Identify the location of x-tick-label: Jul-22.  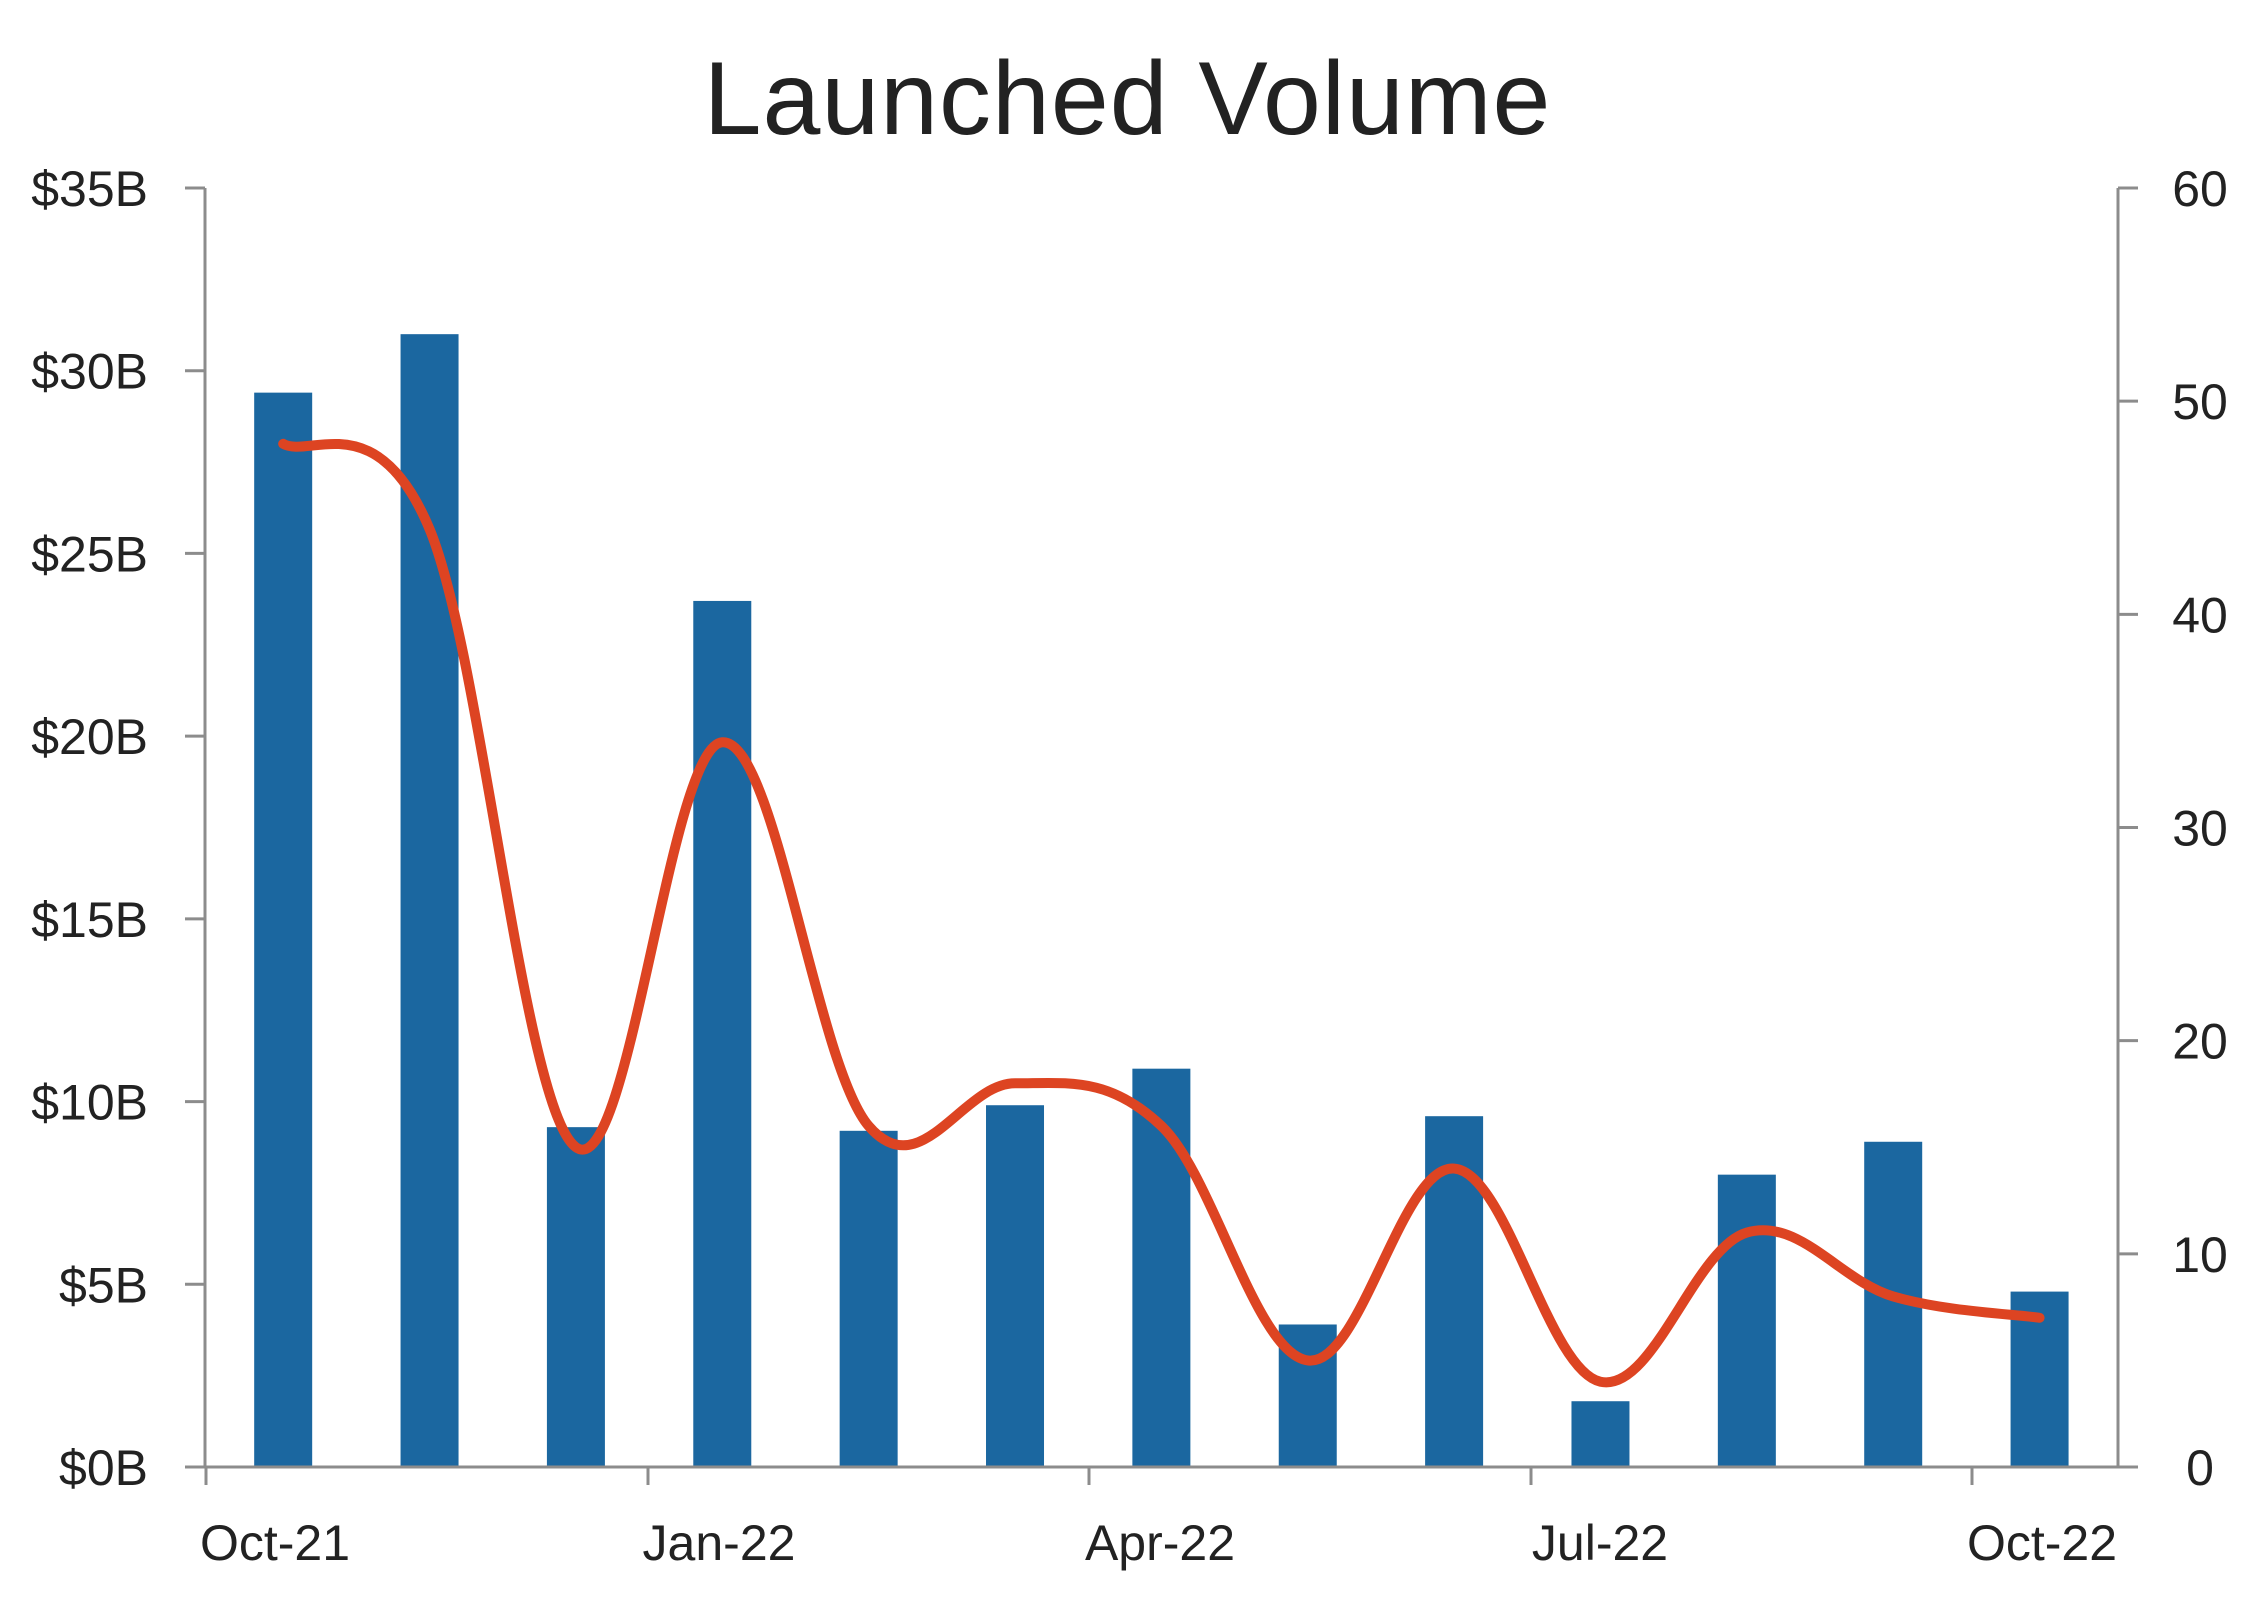
(1600, 1543).